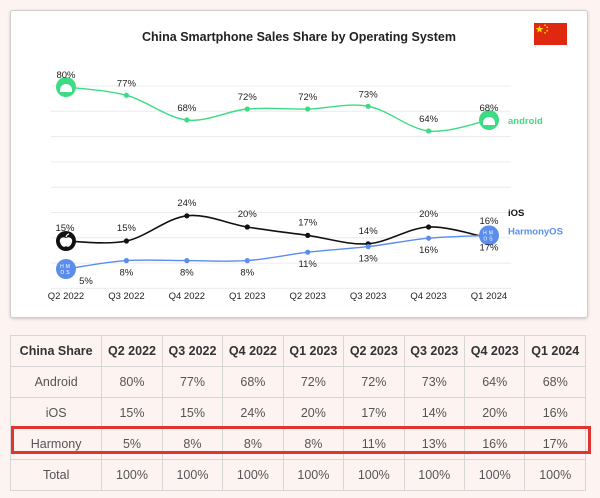  What do you see at coordinates (132, 351) in the screenshot?
I see `header-q2-2022: Q2 2022` at bounding box center [132, 351].